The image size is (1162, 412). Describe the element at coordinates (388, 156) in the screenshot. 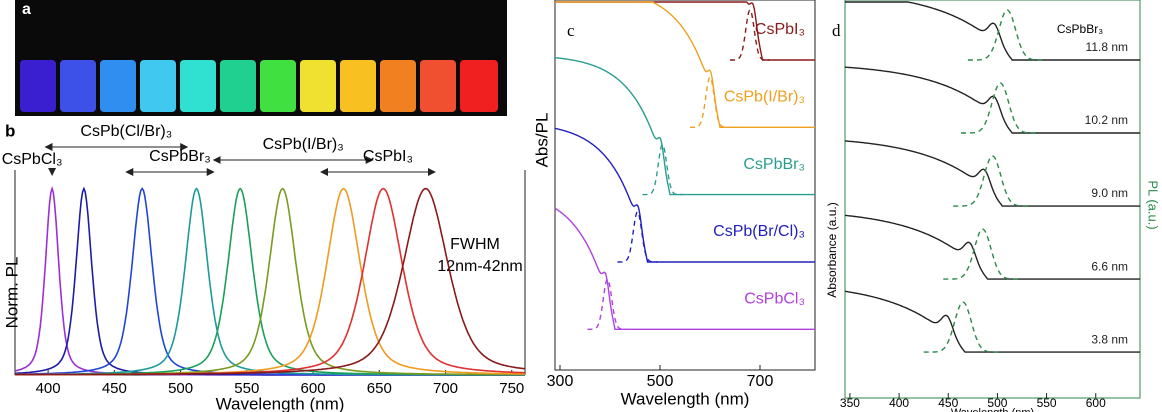

I see `range-label: CsPbI₃` at that location.